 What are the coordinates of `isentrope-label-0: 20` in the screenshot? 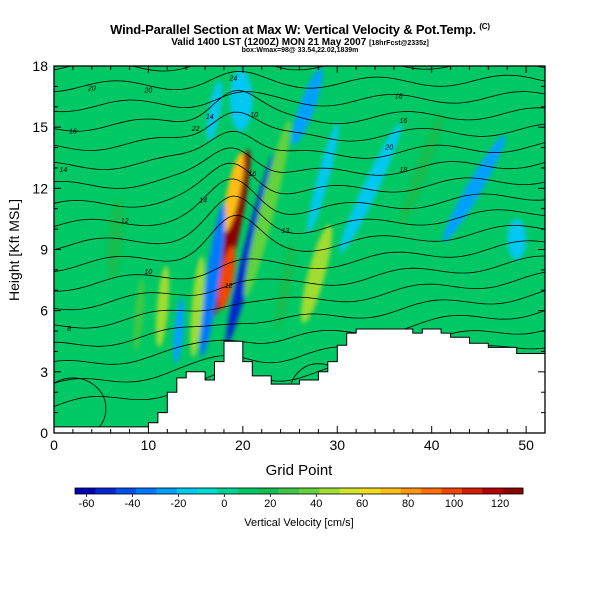 It's located at (91, 88).